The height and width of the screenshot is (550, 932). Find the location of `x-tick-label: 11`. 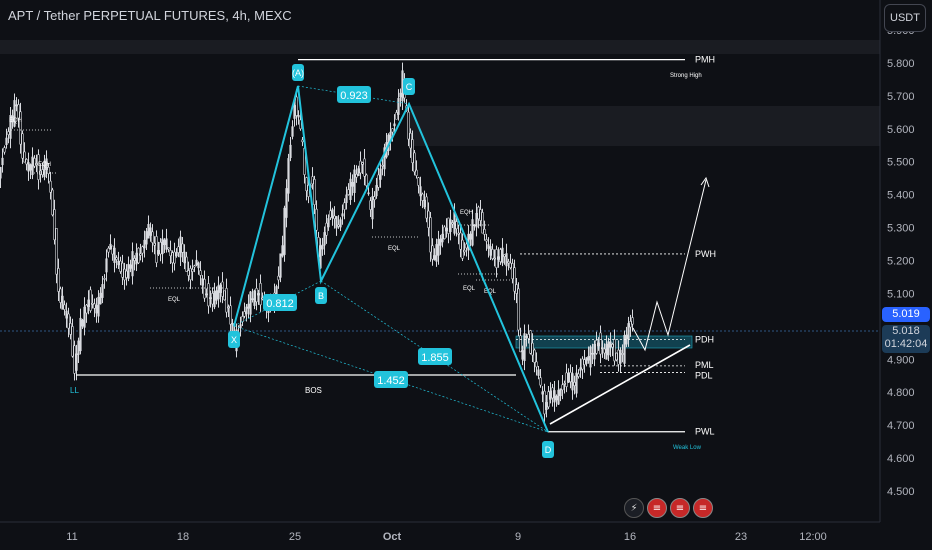

x-tick-label: 11 is located at coordinates (71, 537).